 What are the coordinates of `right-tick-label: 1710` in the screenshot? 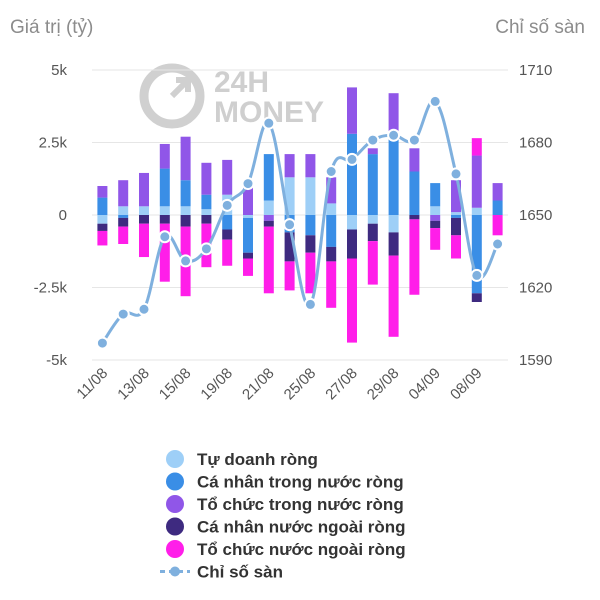 It's located at (535, 70).